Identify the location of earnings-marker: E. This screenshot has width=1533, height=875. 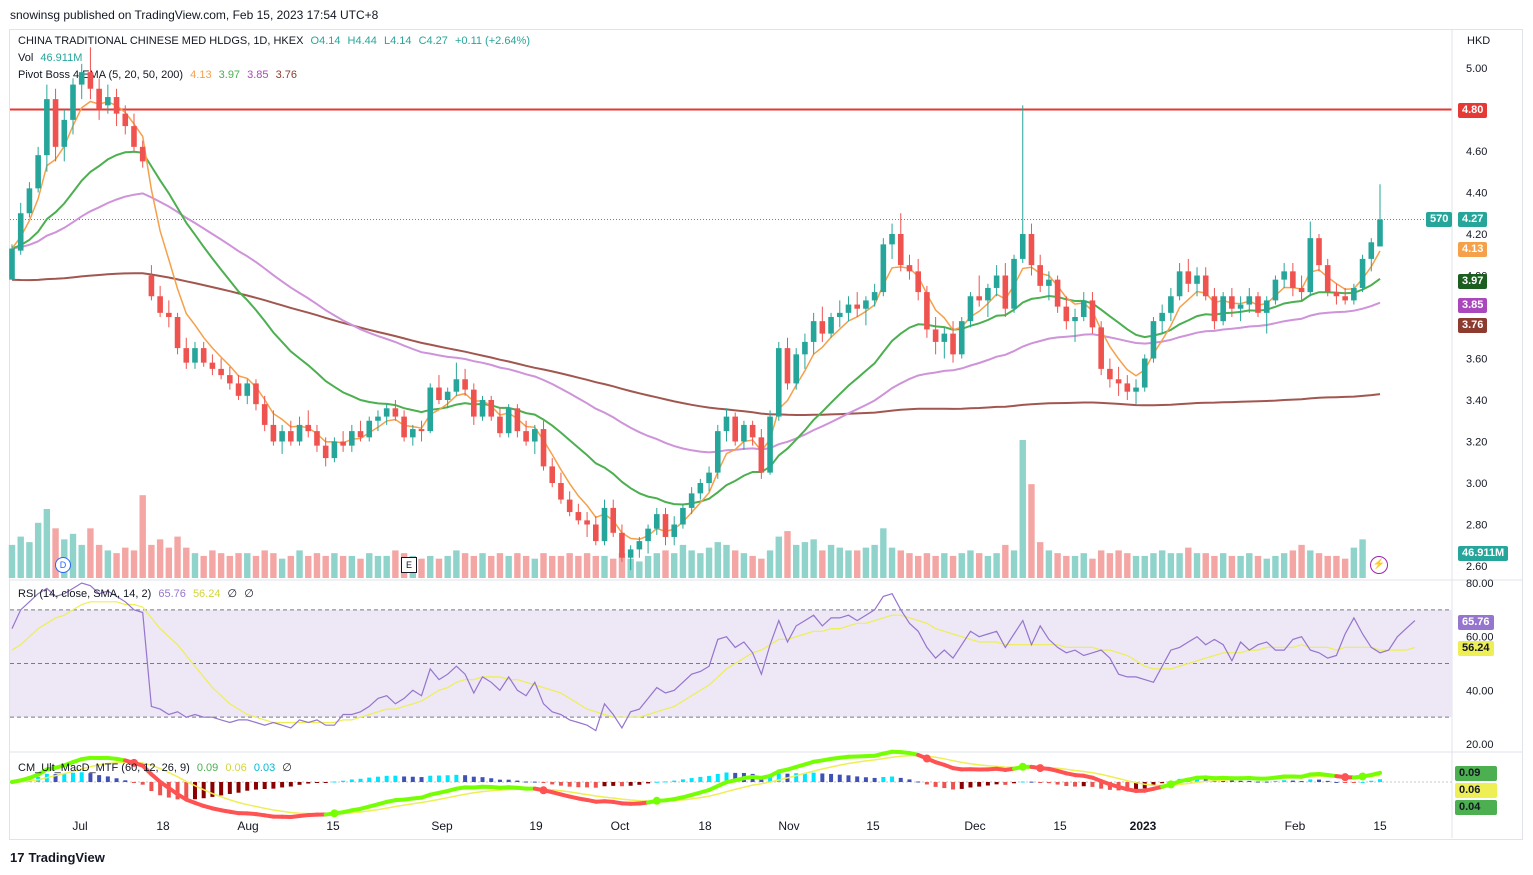
(409, 565).